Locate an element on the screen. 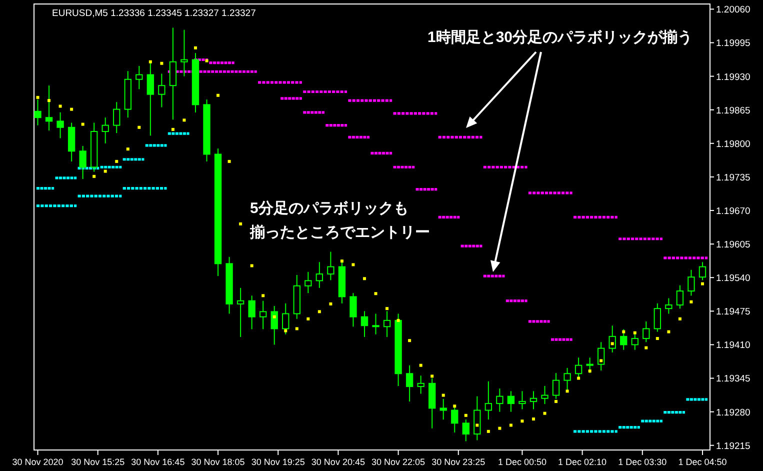 This screenshot has height=471, width=763. x-tick-label: 30 Nov 2020 is located at coordinates (38, 462).